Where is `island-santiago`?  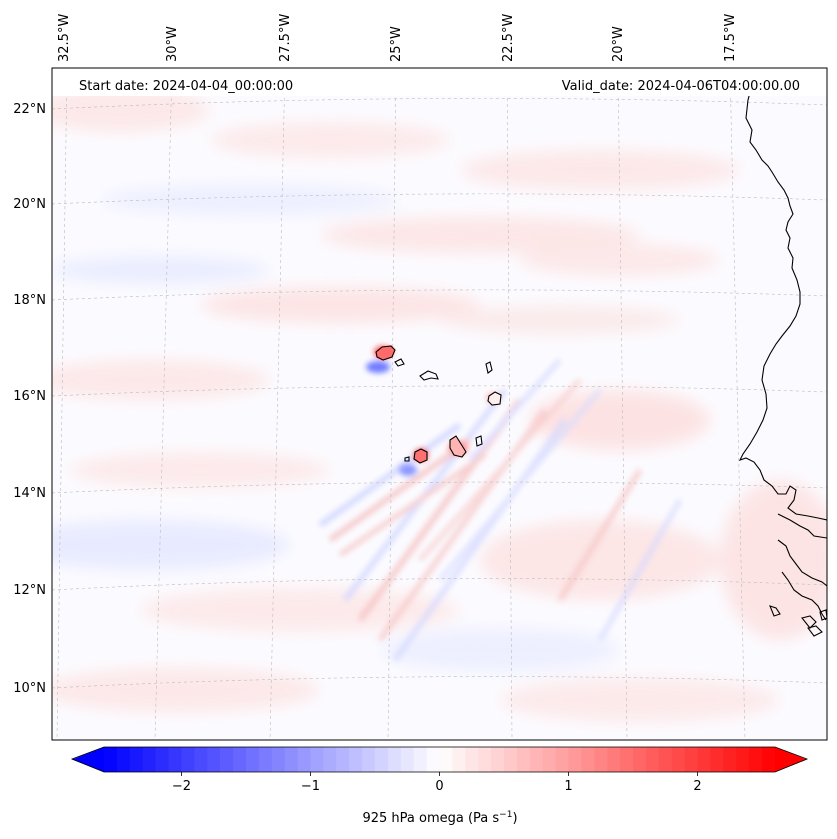
island-santiago is located at coordinates (458, 446).